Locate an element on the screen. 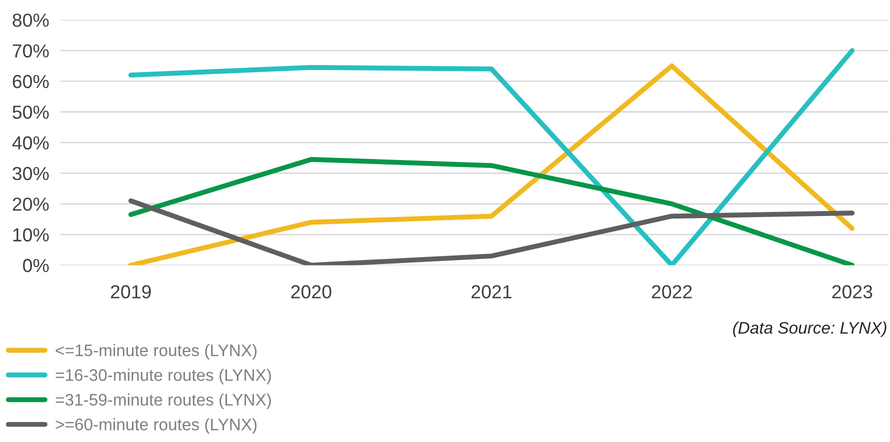 The height and width of the screenshot is (442, 890). legend-label: =31-59-minute routes (LYNX) is located at coordinates (163, 401).